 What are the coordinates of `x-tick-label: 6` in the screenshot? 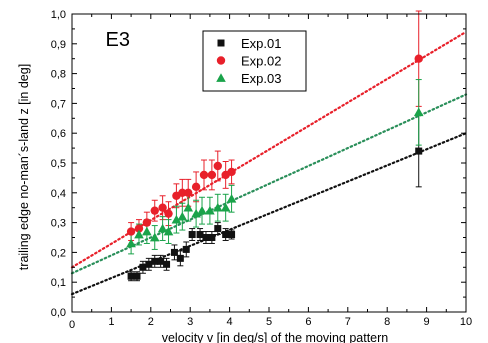 It's located at (308, 322).